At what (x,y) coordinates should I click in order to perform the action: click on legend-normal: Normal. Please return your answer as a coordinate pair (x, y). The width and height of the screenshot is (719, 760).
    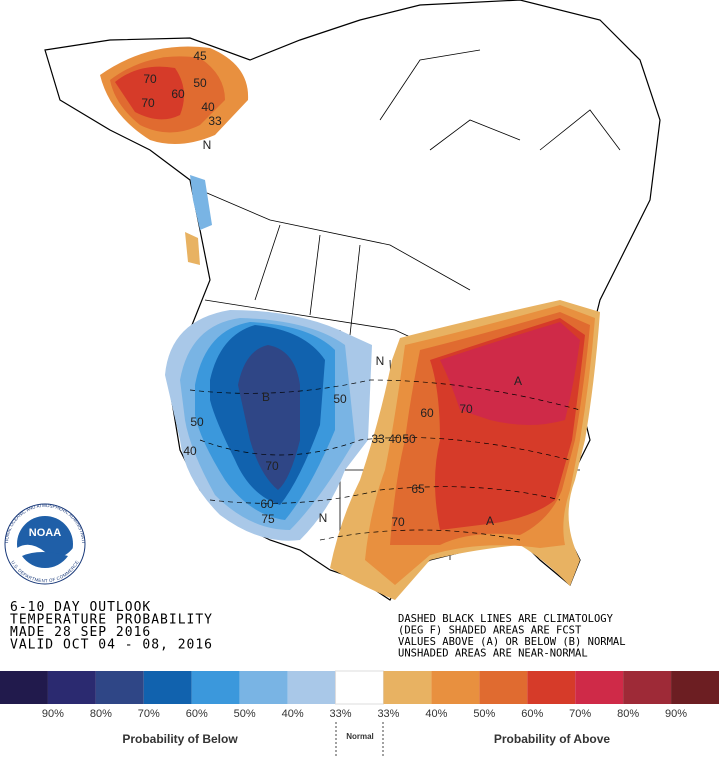
    Looking at the image, I should click on (360, 736).